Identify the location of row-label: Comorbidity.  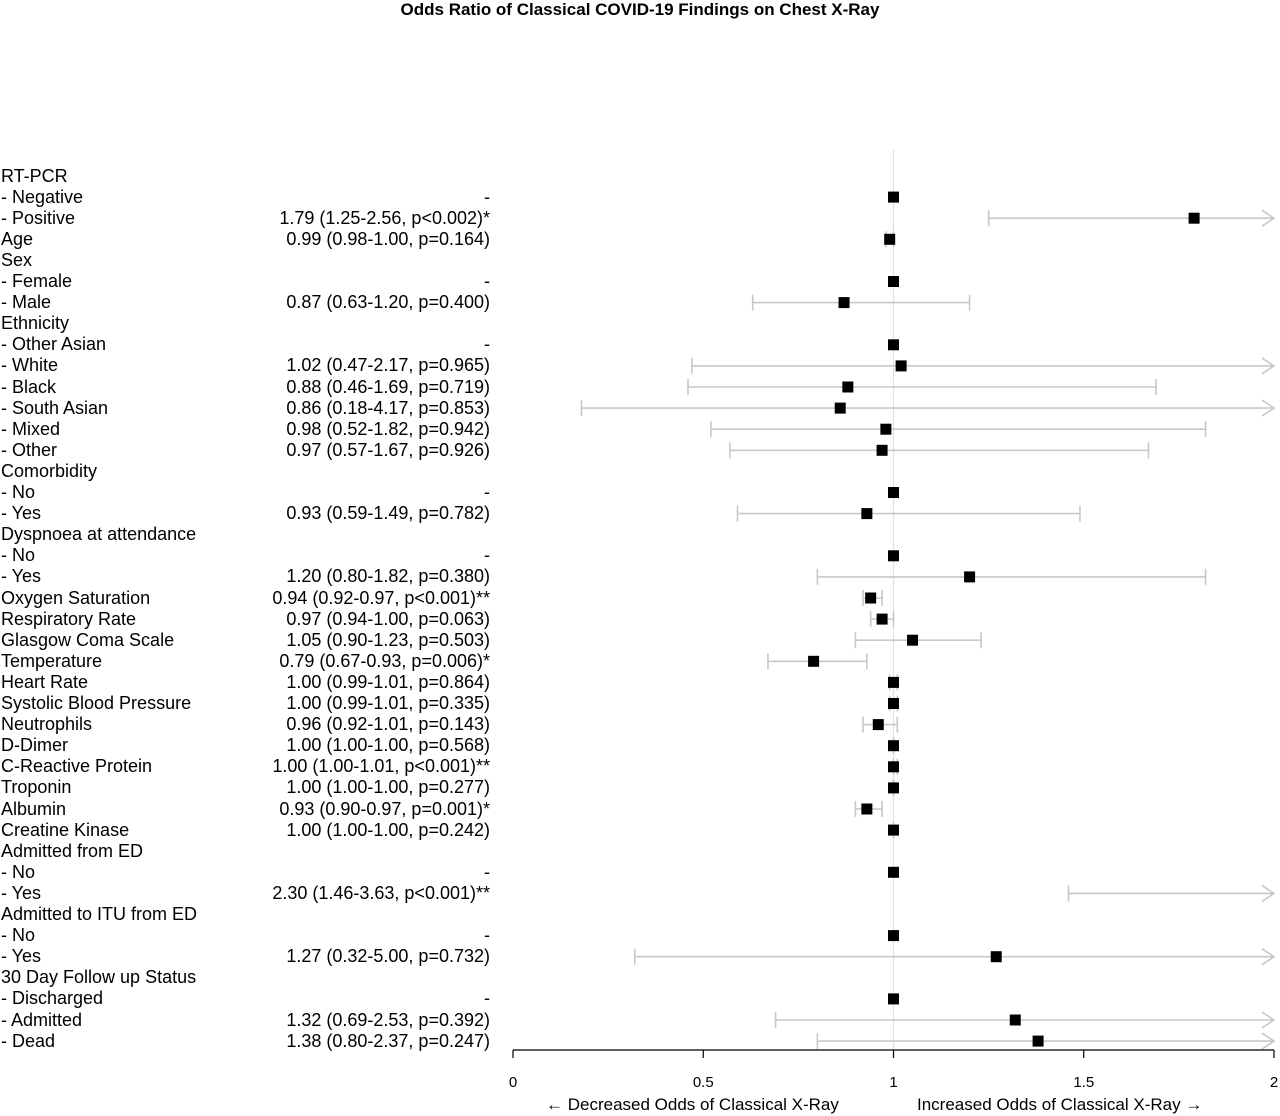
(49, 470).